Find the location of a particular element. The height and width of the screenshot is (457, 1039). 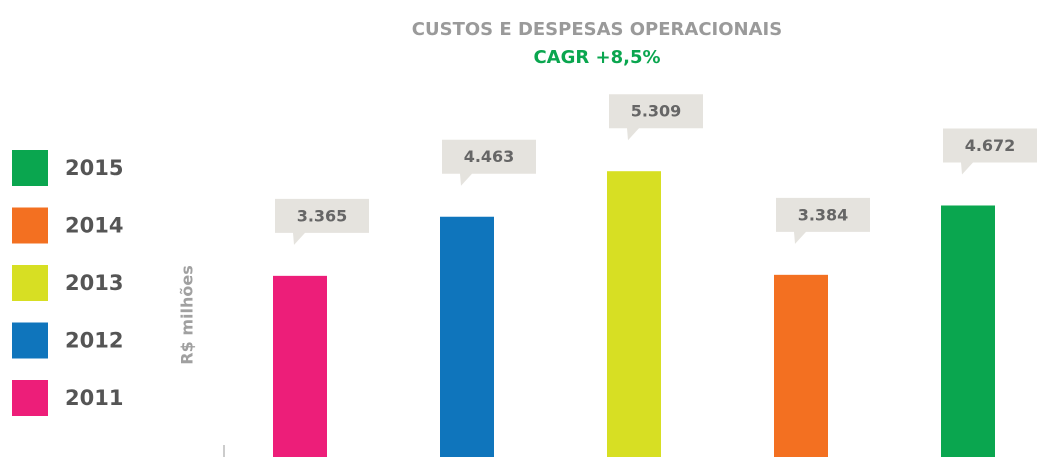

value-label: 4.672 is located at coordinates (990, 145).